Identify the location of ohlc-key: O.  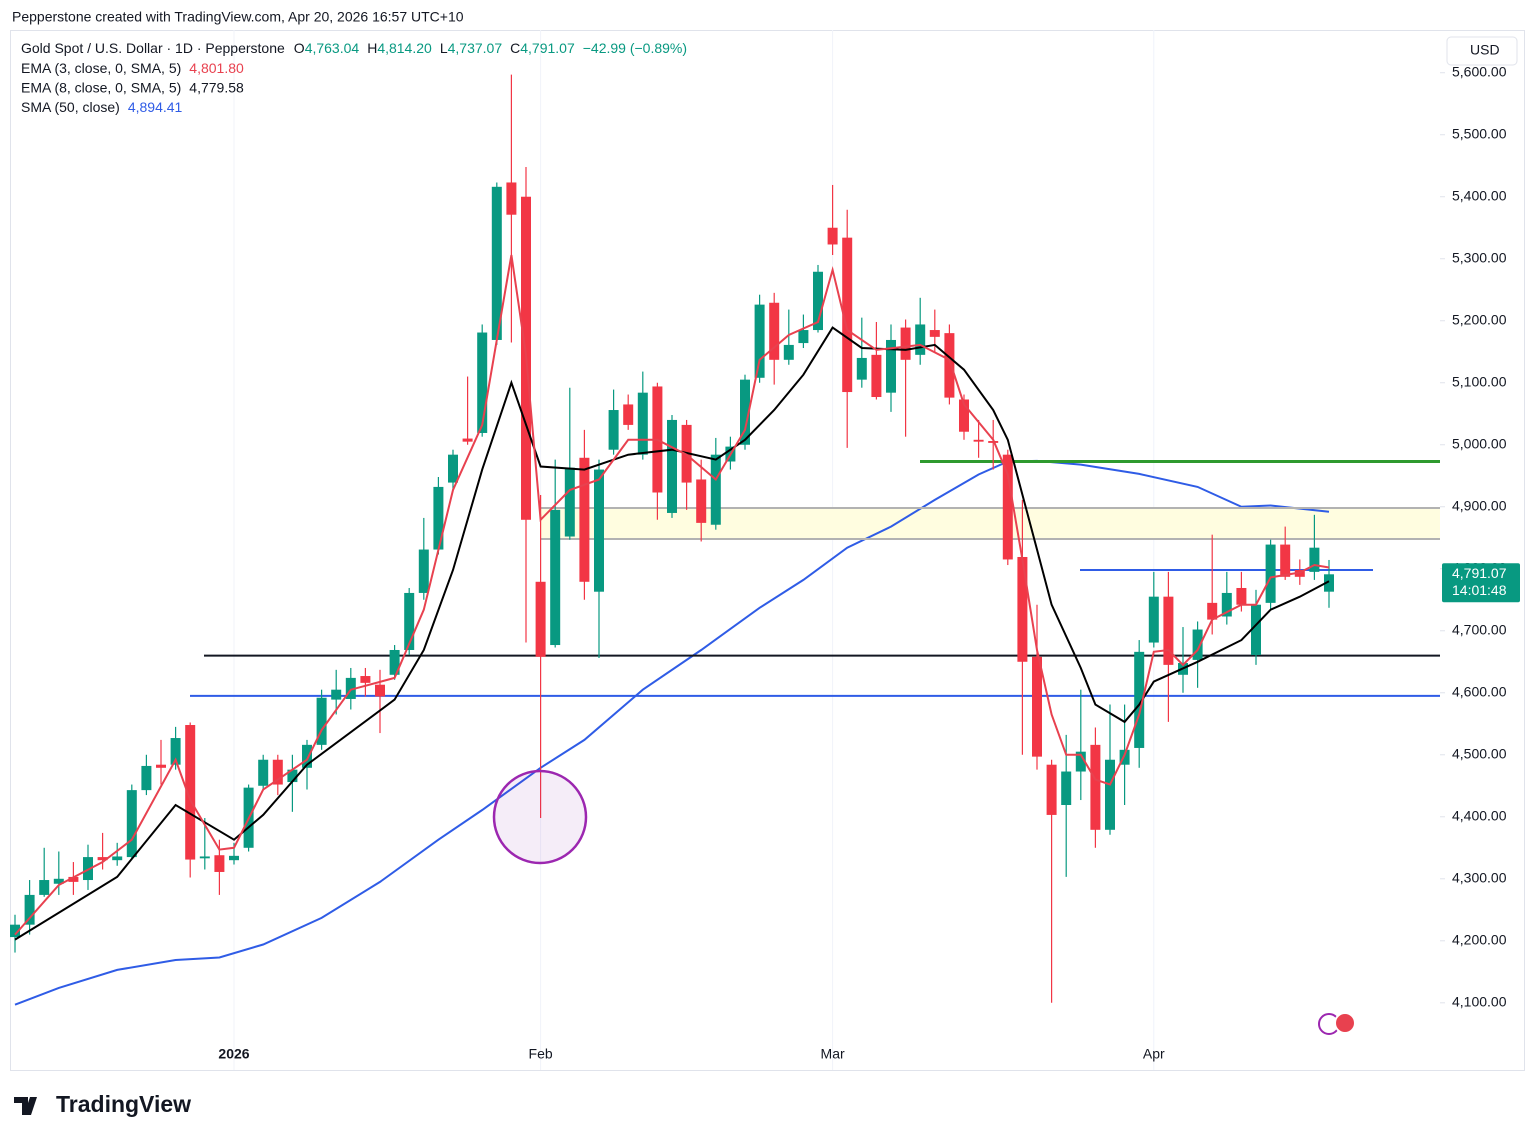
(299, 48).